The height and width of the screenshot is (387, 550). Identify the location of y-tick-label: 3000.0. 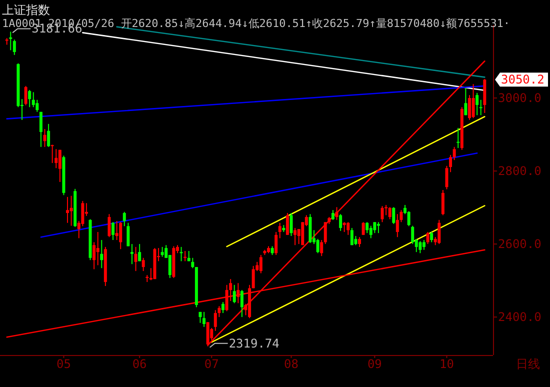
(520, 98).